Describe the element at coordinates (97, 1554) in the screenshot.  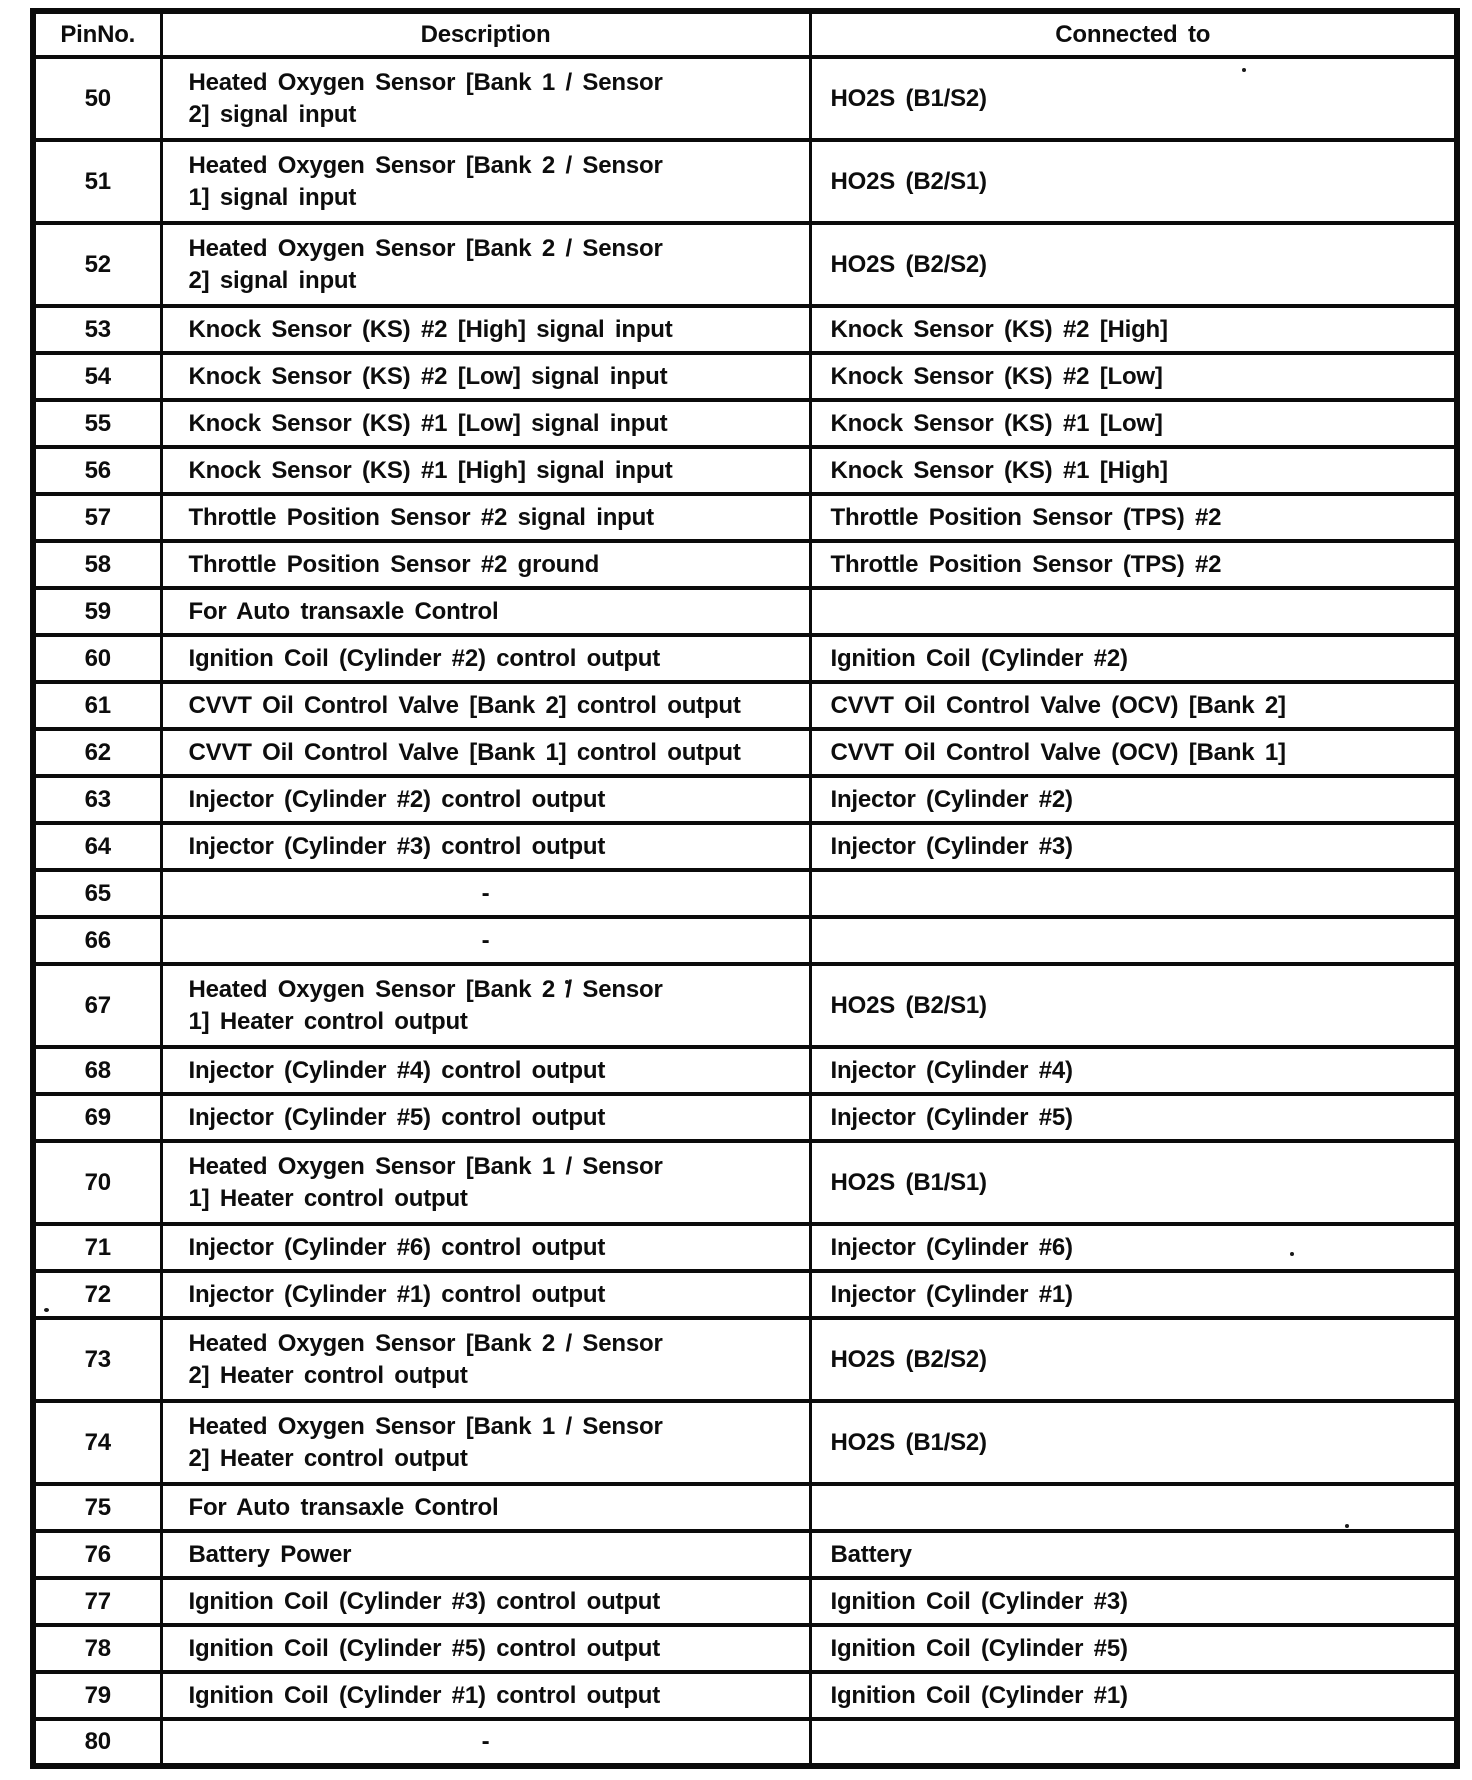
I see `pin-number-cell: 76` at that location.